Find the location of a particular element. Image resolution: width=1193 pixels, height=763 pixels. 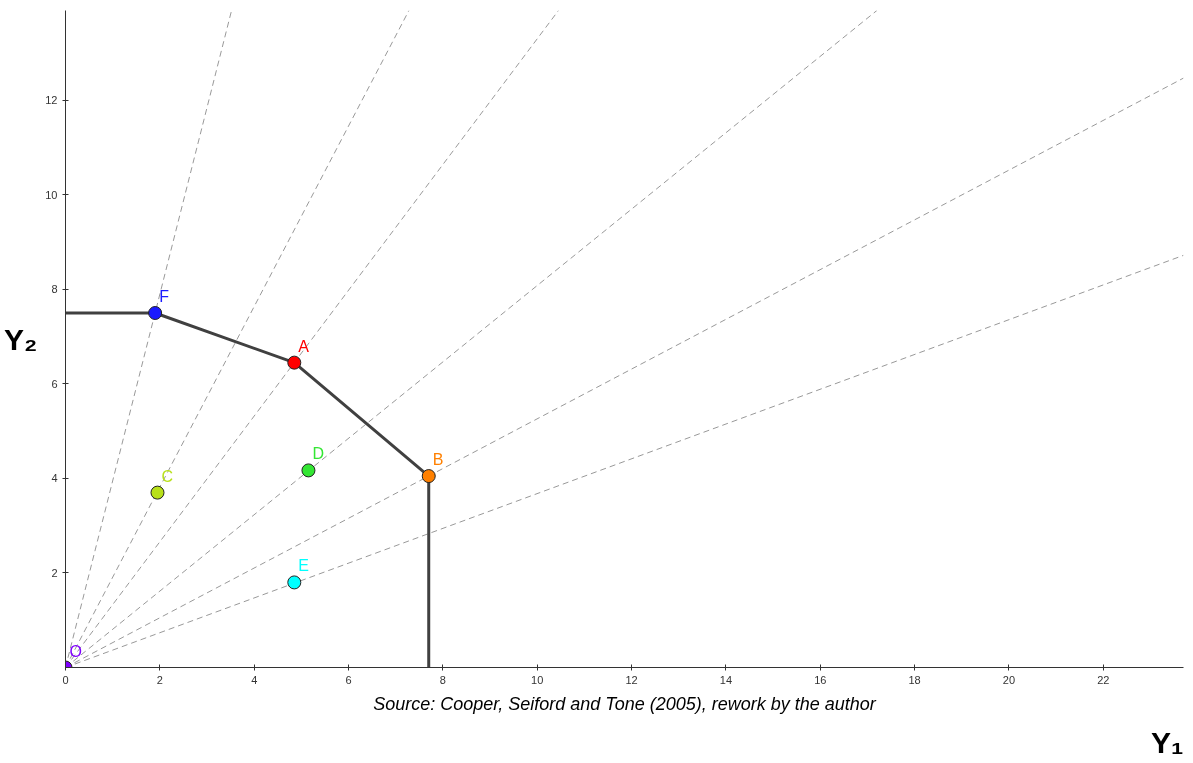

series-label: B is located at coordinates (438, 460).